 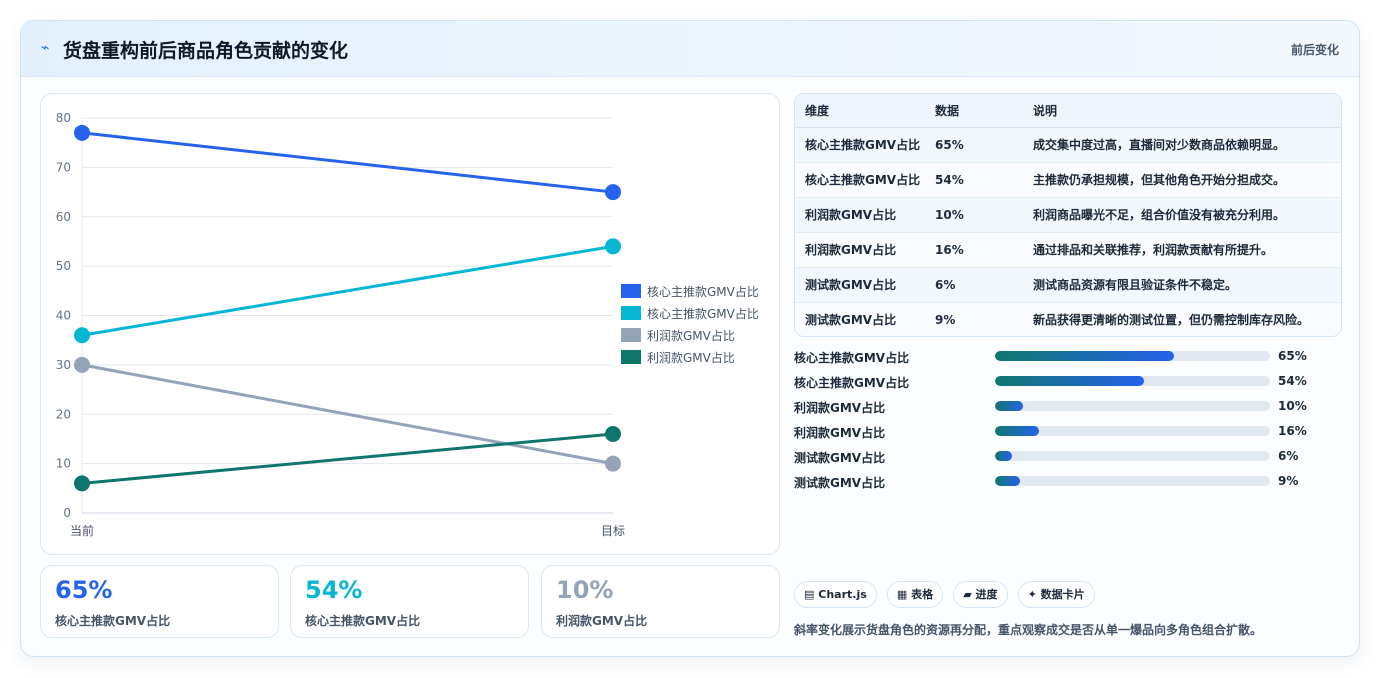 I want to click on progress-row: 利润款GMV占比 16%, so click(x=1068, y=433).